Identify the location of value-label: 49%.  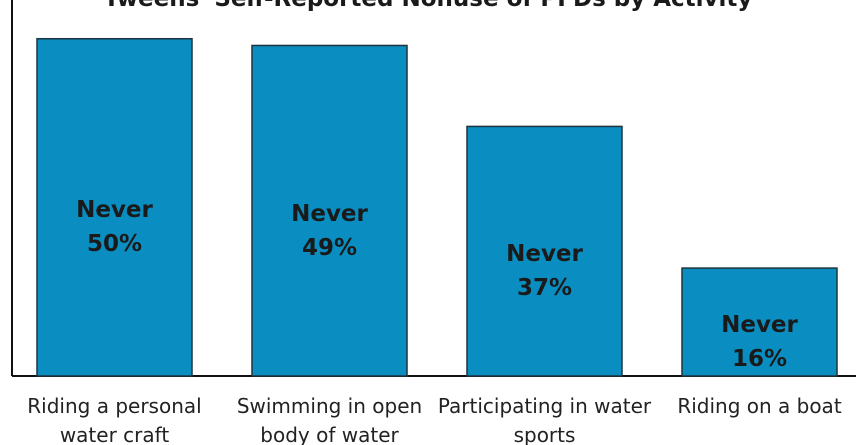
(329, 247).